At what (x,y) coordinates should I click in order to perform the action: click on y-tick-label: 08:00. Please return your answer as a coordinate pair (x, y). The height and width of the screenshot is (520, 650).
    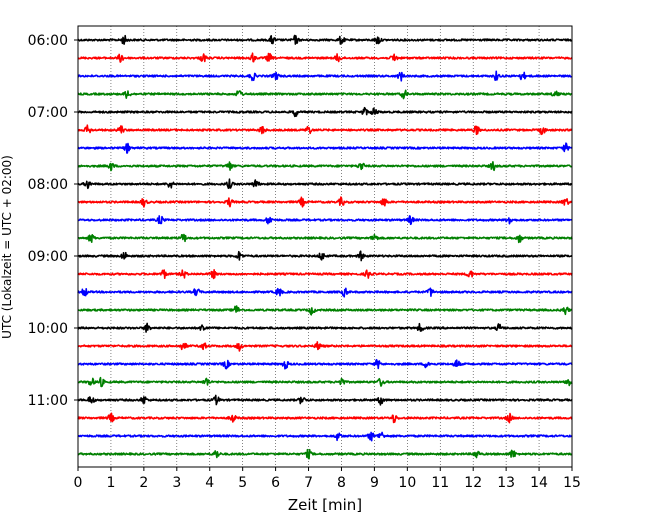
    Looking at the image, I should click on (48, 185).